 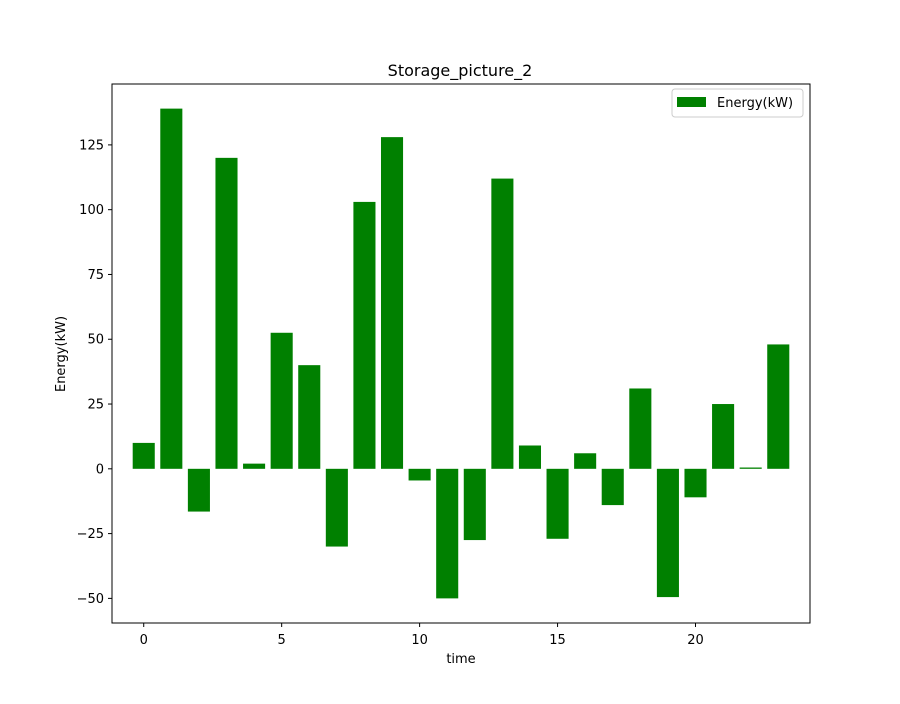 I want to click on x-tick-label: 15, so click(x=557, y=640).